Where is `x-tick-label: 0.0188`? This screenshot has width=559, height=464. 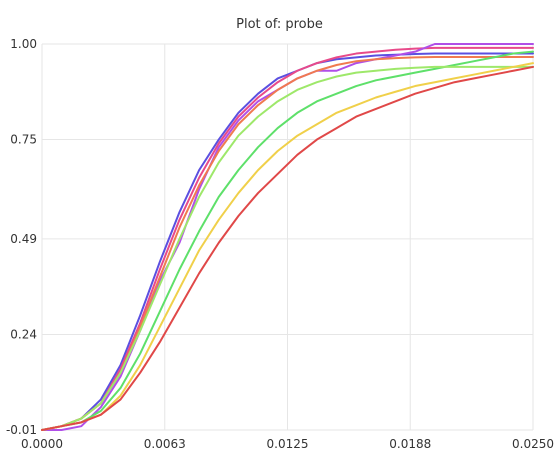
x-tick-label: 0.0188 is located at coordinates (410, 444).